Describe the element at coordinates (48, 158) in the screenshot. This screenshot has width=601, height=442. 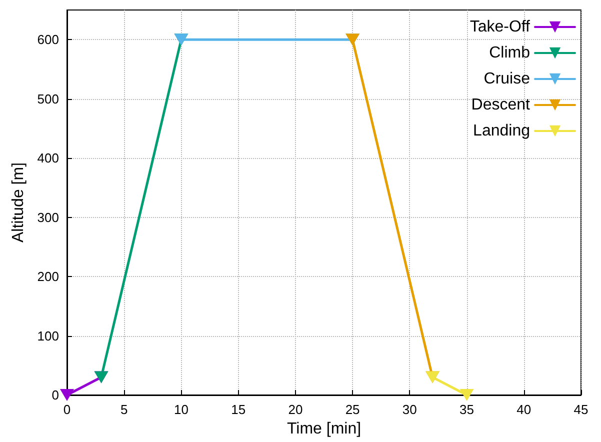
I see `y-tick-label: 400` at that location.